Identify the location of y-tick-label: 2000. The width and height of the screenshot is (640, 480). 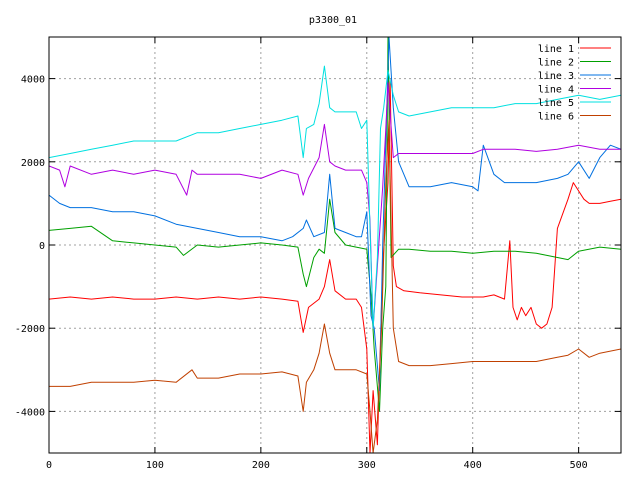
(33, 163).